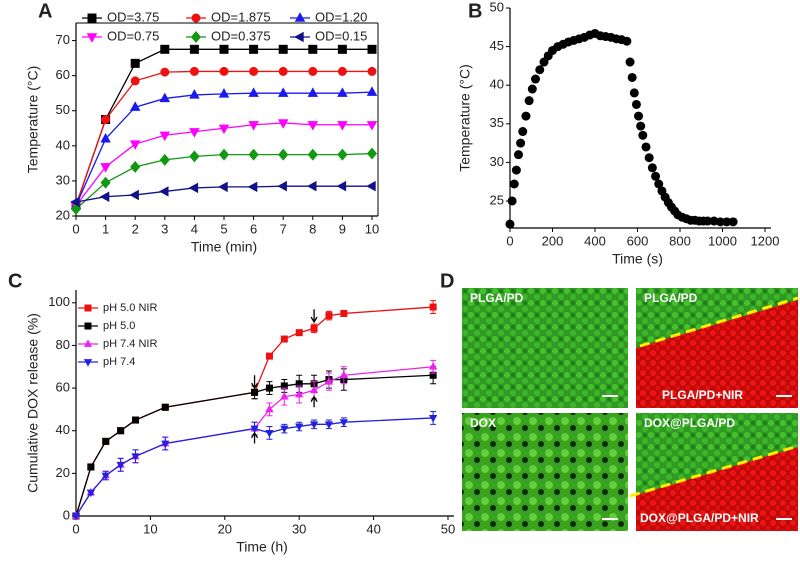  I want to click on x-tick-label: 20, so click(225, 528).